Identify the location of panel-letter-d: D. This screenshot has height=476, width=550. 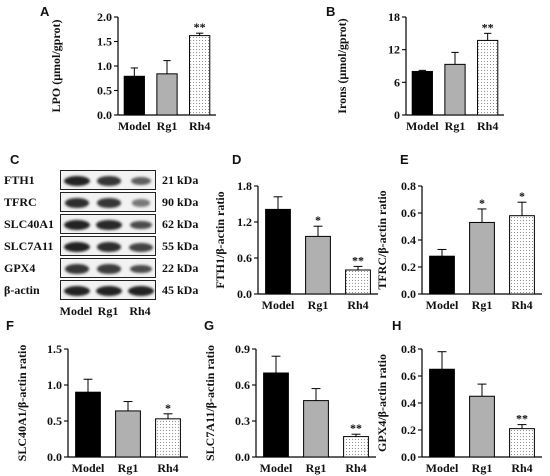
(237, 159).